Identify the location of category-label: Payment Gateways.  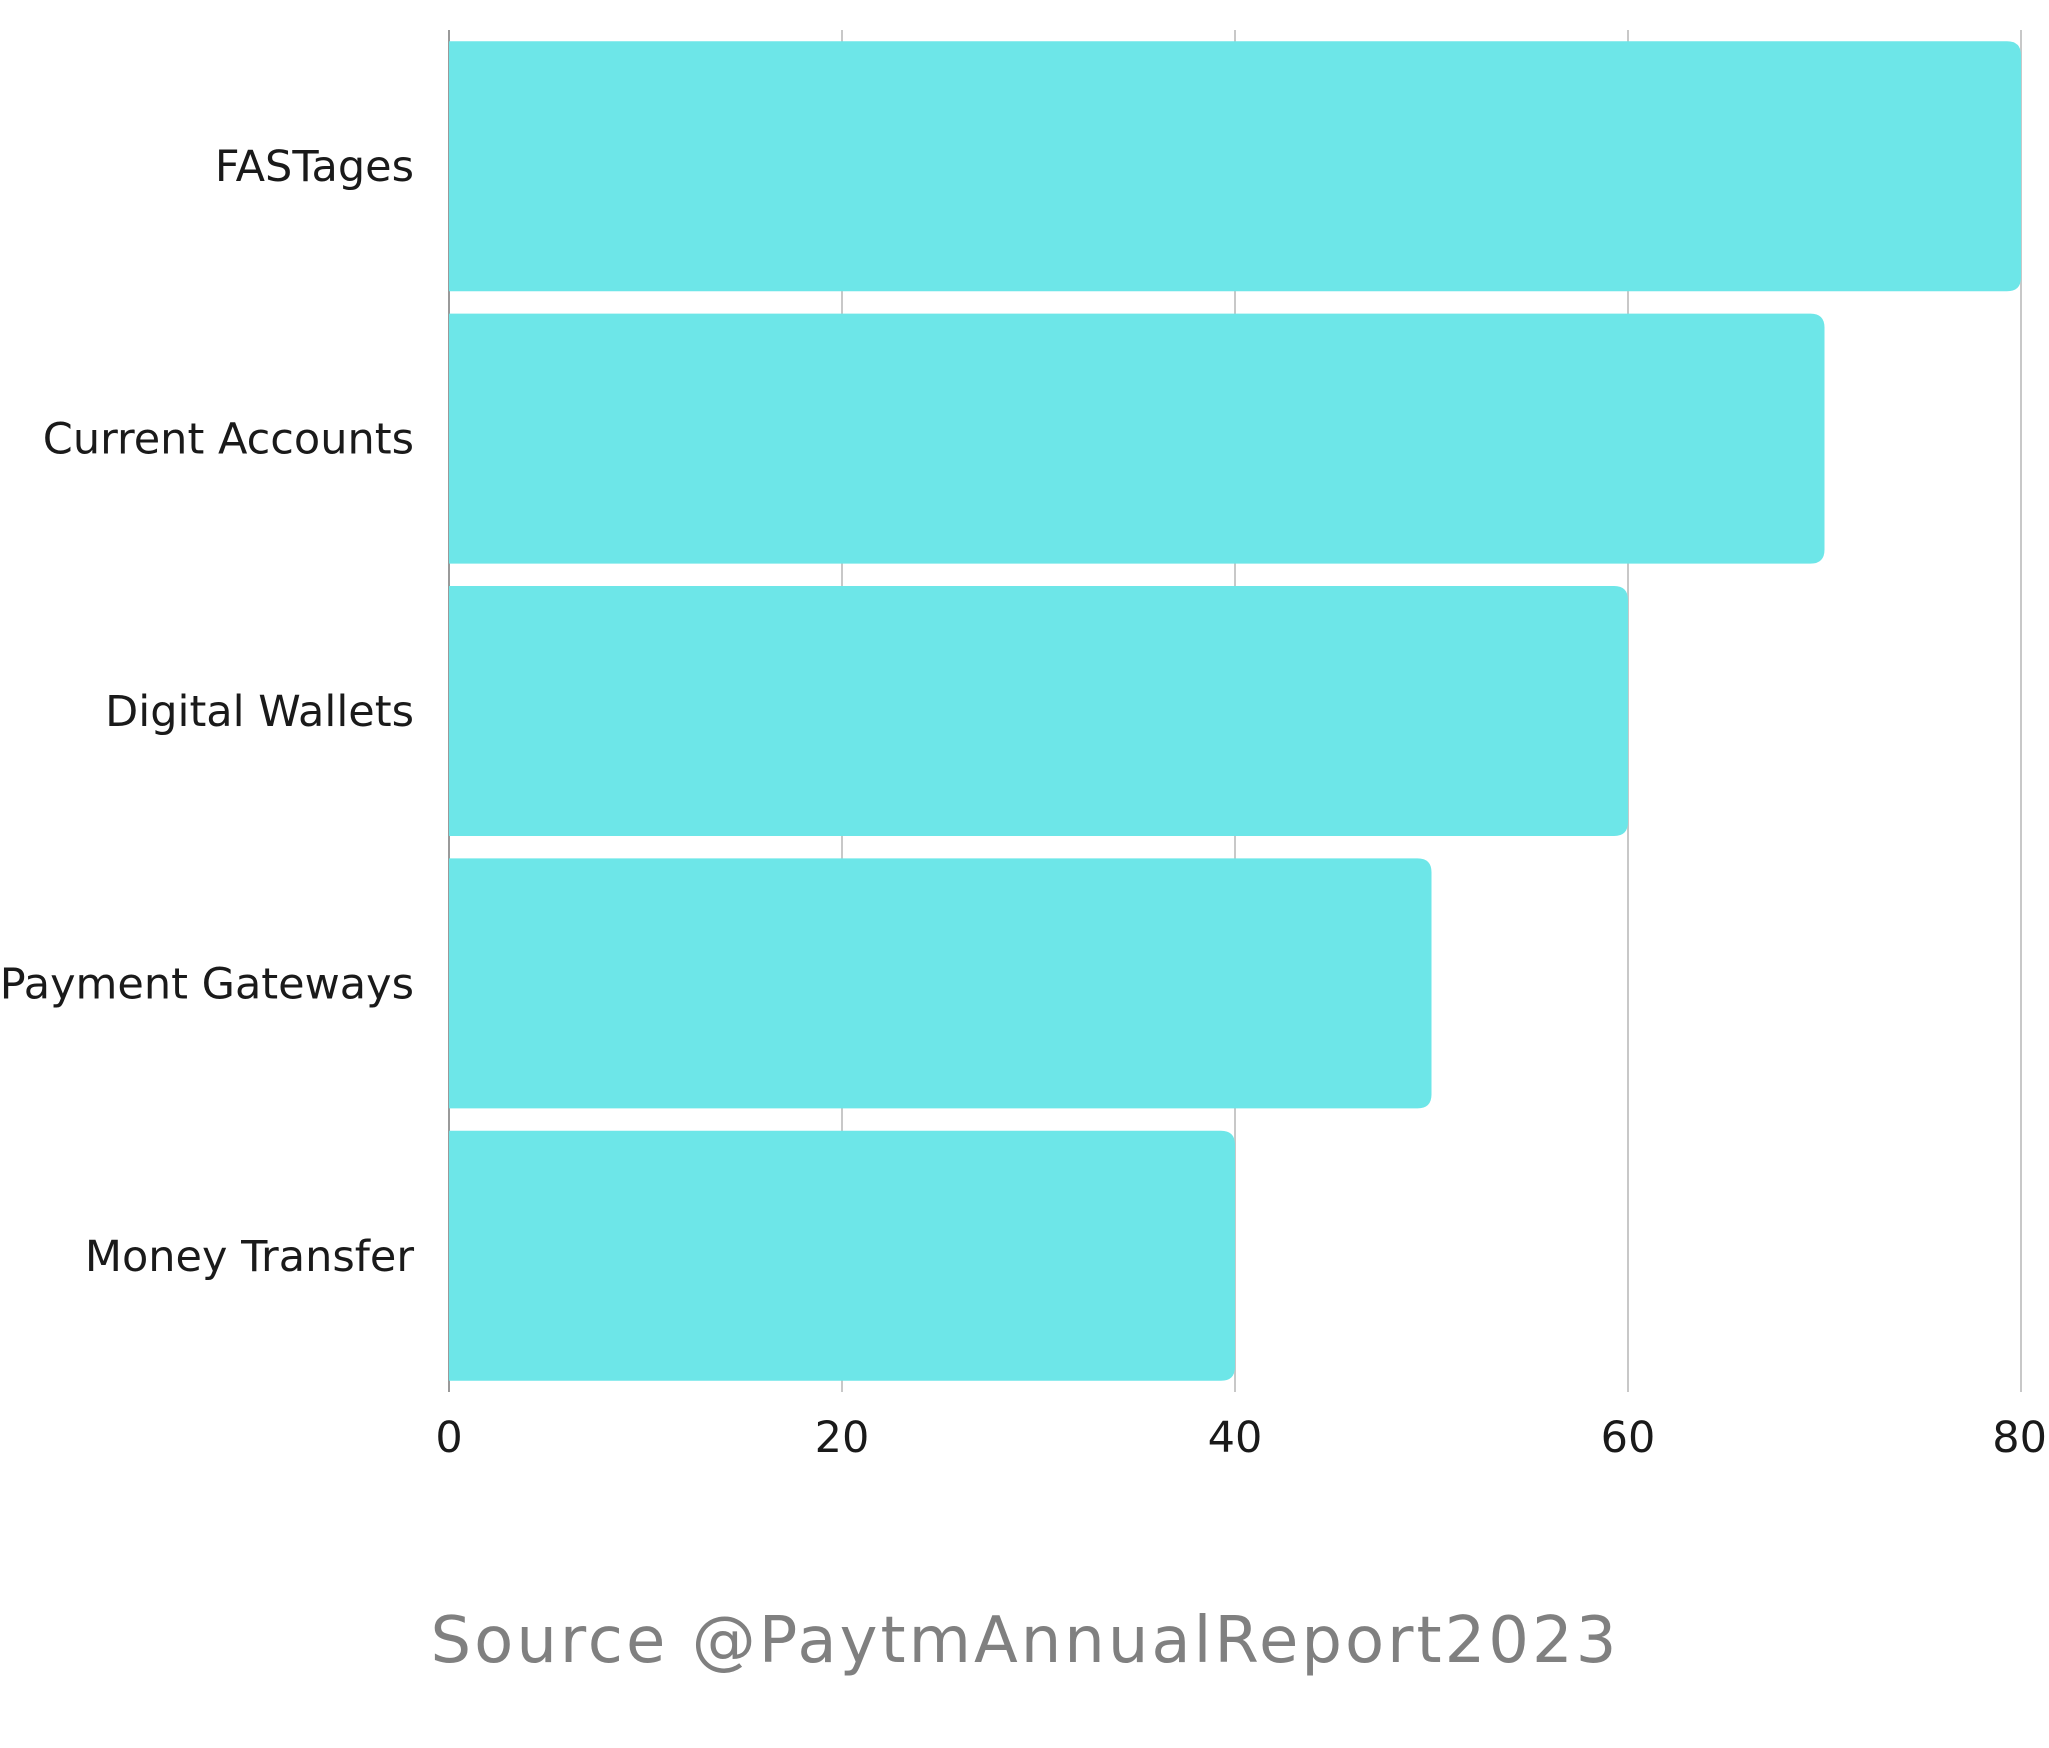
(207, 984).